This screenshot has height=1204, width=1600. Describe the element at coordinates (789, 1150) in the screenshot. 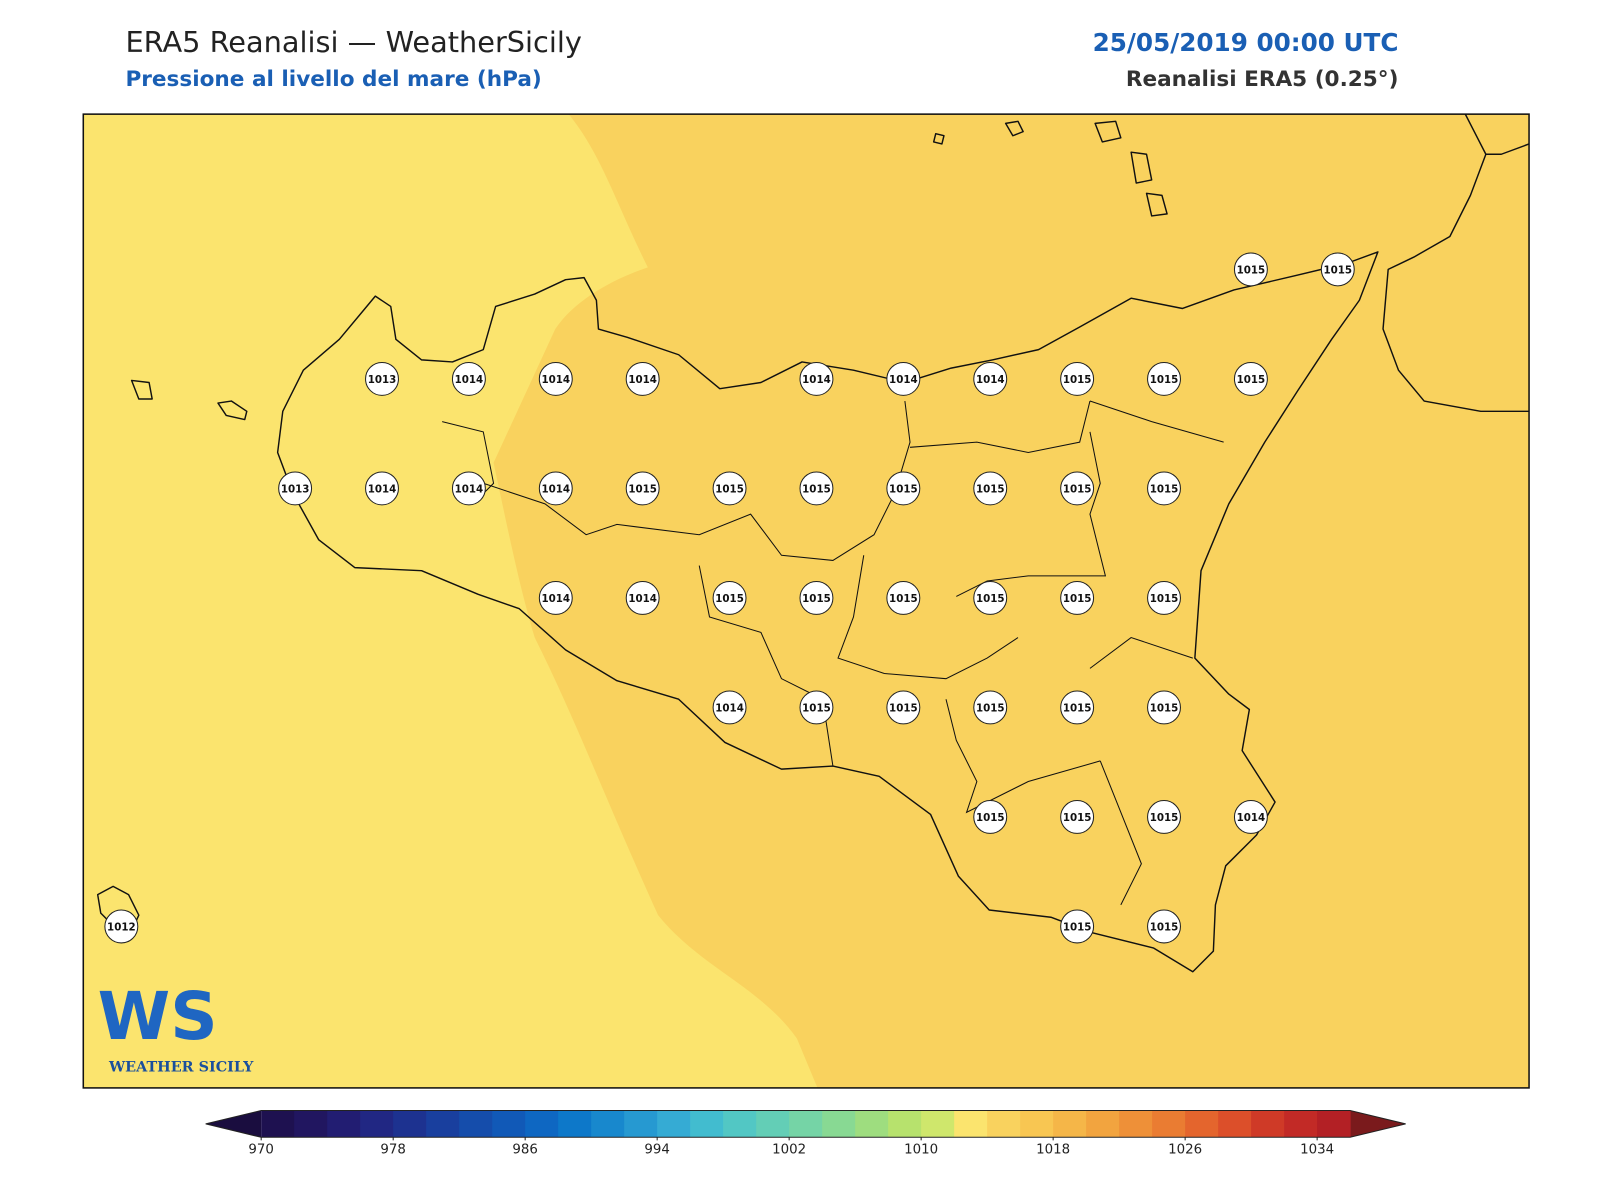

I see `colorbar-tick-label: 1002` at that location.